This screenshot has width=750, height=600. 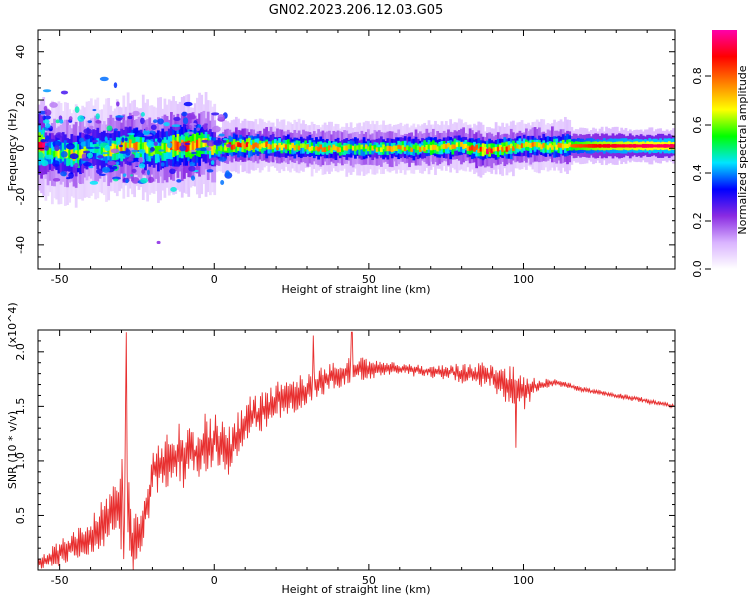 What do you see at coordinates (701, 172) in the screenshot?
I see `colorbar-ticks: 0.0 0.2 0.4 0.6 0.8` at bounding box center [701, 172].